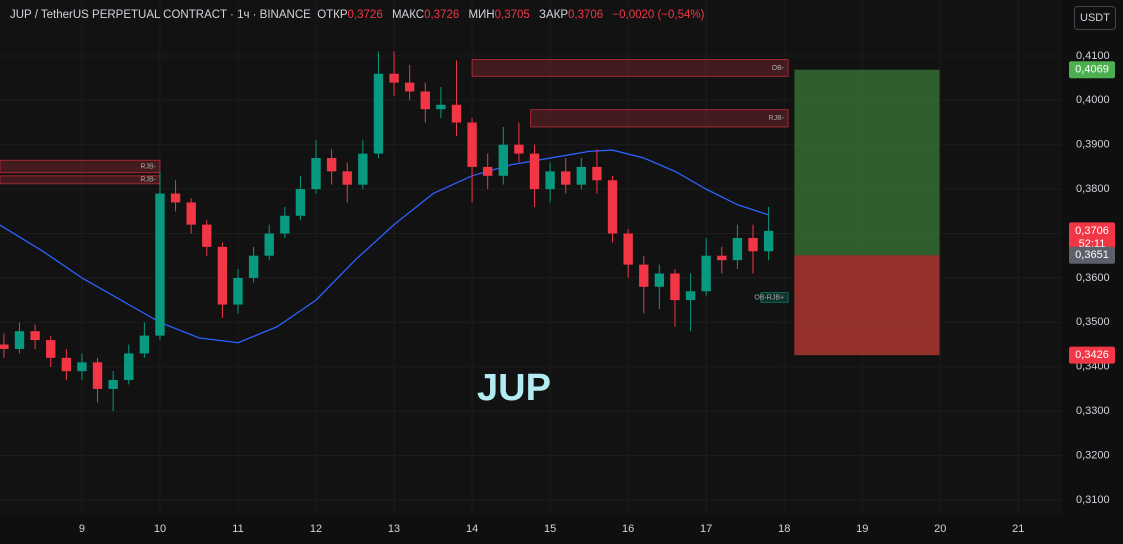  What do you see at coordinates (394, 529) in the screenshot?
I see `x-tick-label: 13` at bounding box center [394, 529].